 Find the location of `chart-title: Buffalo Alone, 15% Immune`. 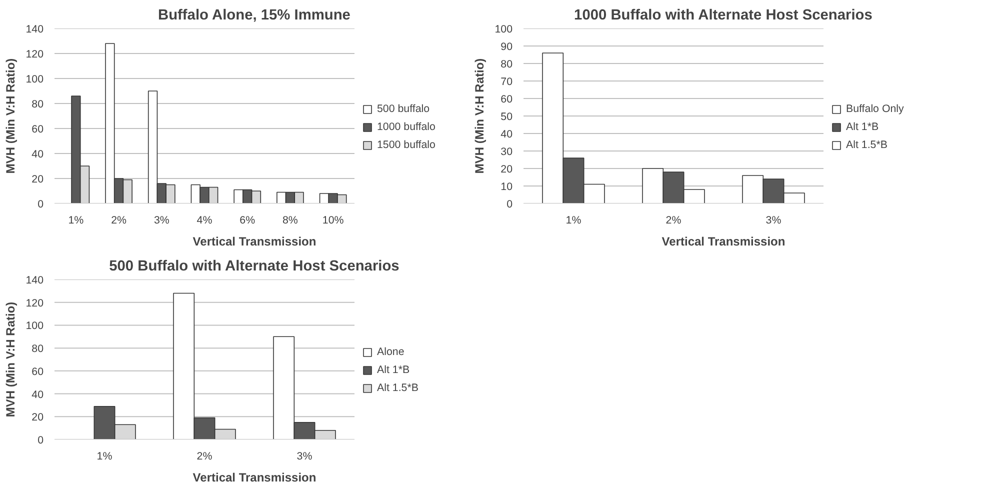

chart-title: Buffalo Alone, 15% Immune is located at coordinates (254, 16).